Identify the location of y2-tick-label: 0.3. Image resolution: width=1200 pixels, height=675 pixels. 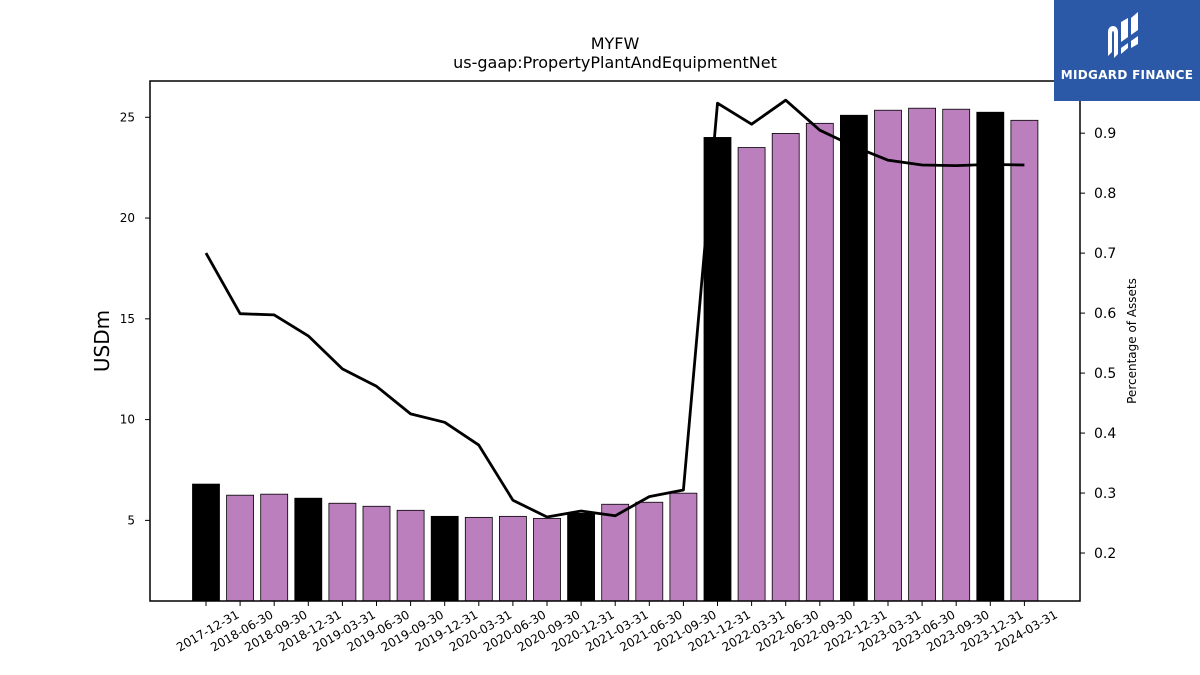
(1105, 494).